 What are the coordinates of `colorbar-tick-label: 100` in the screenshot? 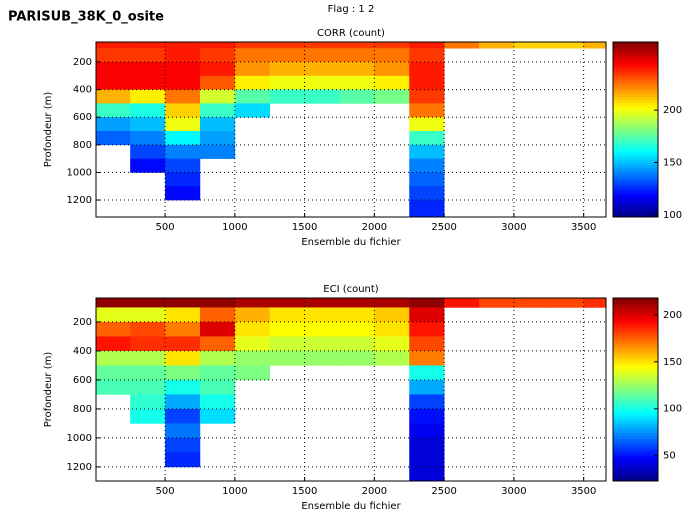 It's located at (672, 409).